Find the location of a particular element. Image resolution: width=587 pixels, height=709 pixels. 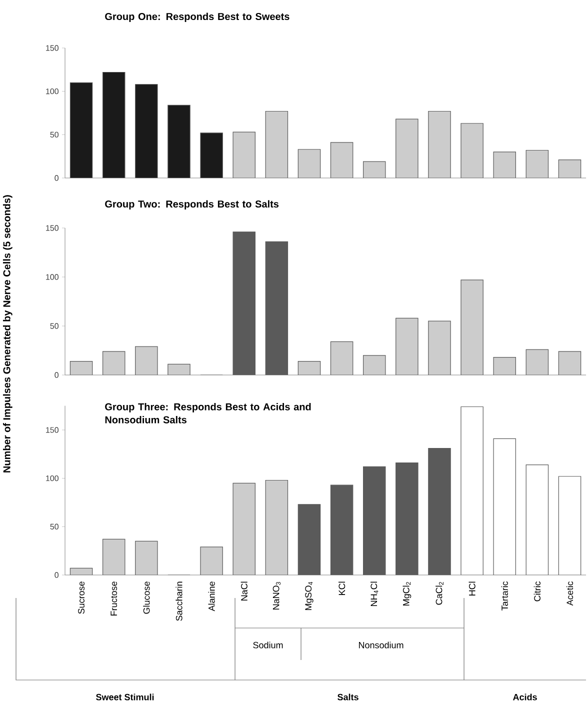

x-tick-label: Glucose is located at coordinates (146, 598).